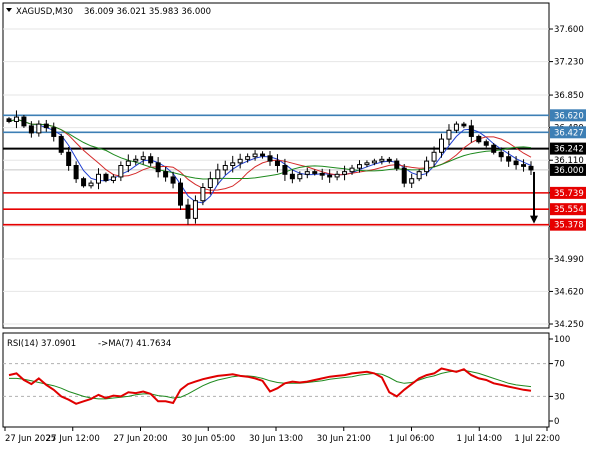 Image resolution: width=590 pixels, height=450 pixels. I want to click on rsi-tick-label: 30, so click(559, 397).